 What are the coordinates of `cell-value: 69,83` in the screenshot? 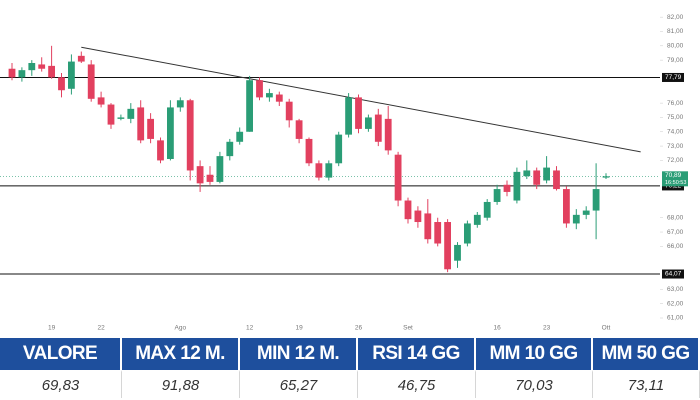 It's located at (61, 384).